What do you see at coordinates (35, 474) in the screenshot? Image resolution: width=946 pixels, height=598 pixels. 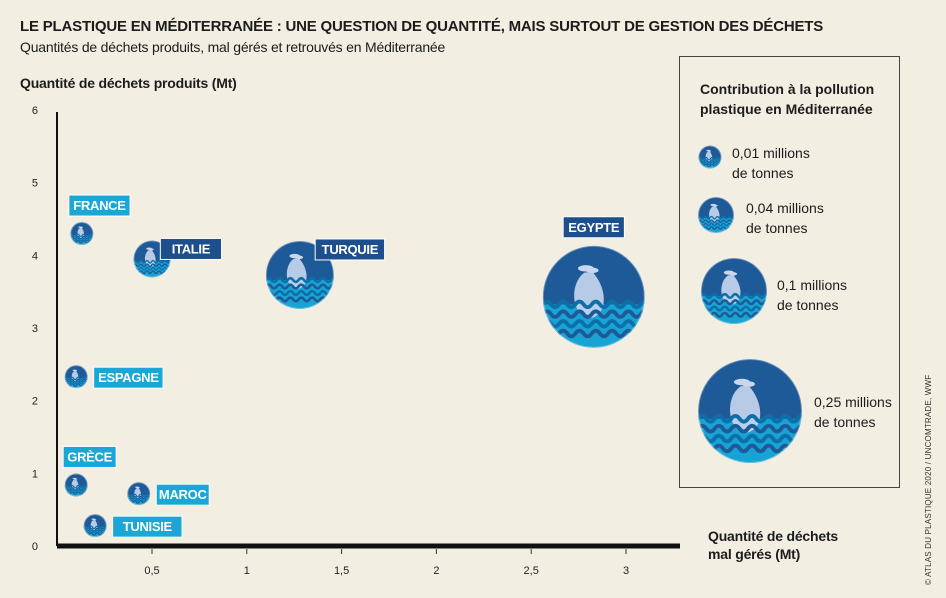 I see `y-tick-label: 1` at bounding box center [35, 474].